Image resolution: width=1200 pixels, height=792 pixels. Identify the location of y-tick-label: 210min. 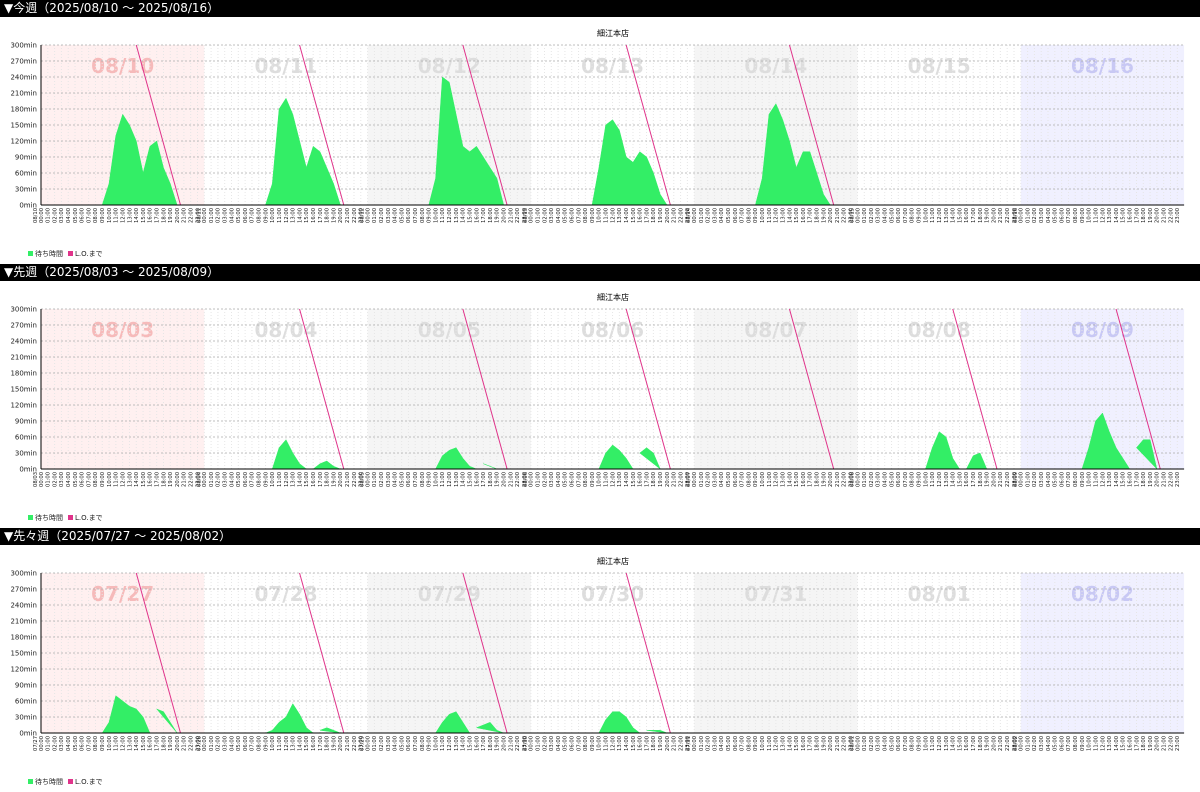
(23, 622).